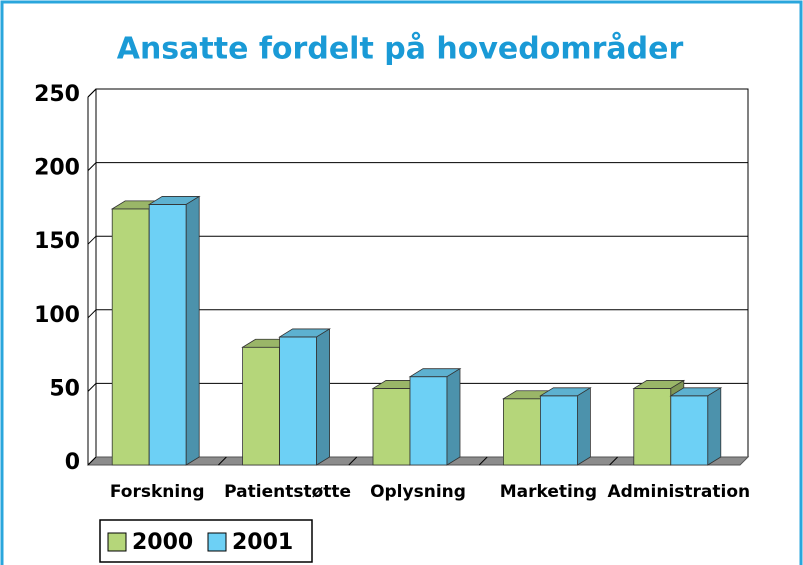  I want to click on chart-title: Ansatte fordelt på hovedområder, so click(400, 49).